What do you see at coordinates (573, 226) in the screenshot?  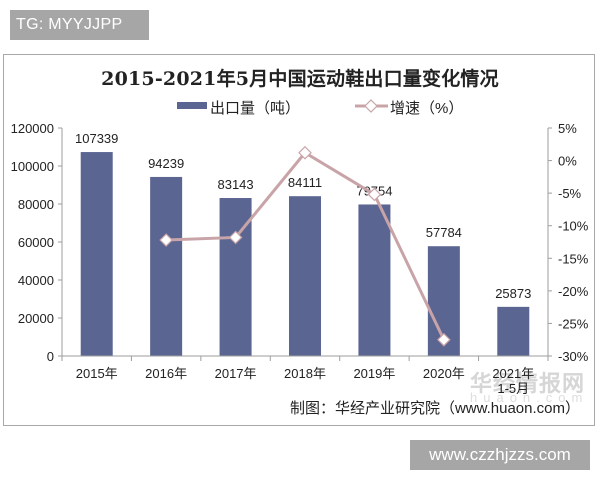 I see `right-axis-tick: -10%` at bounding box center [573, 226].